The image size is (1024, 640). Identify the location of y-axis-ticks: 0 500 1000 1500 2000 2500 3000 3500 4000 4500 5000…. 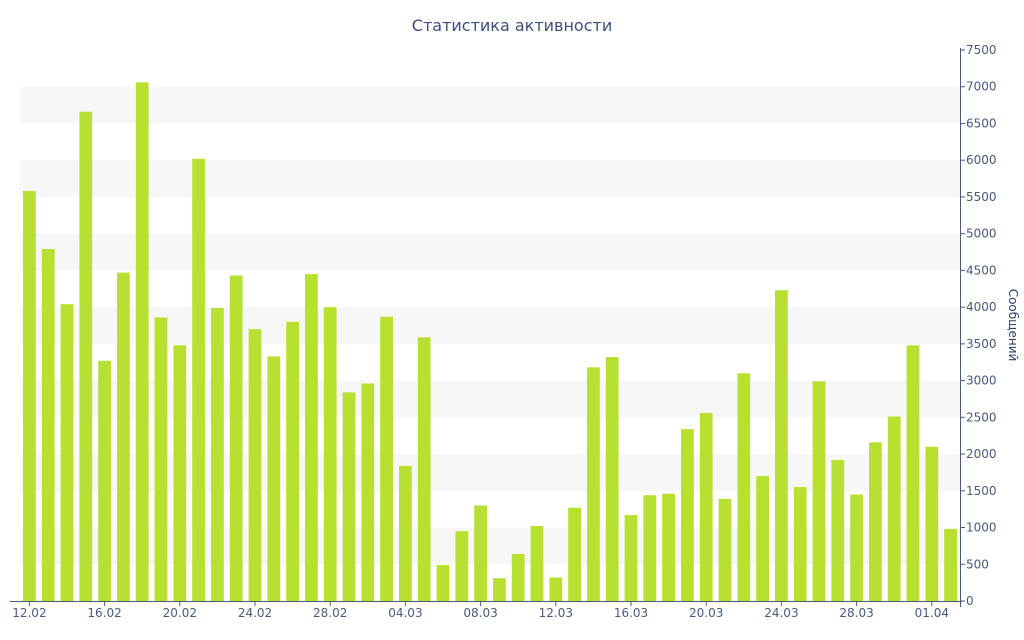
(978, 325).